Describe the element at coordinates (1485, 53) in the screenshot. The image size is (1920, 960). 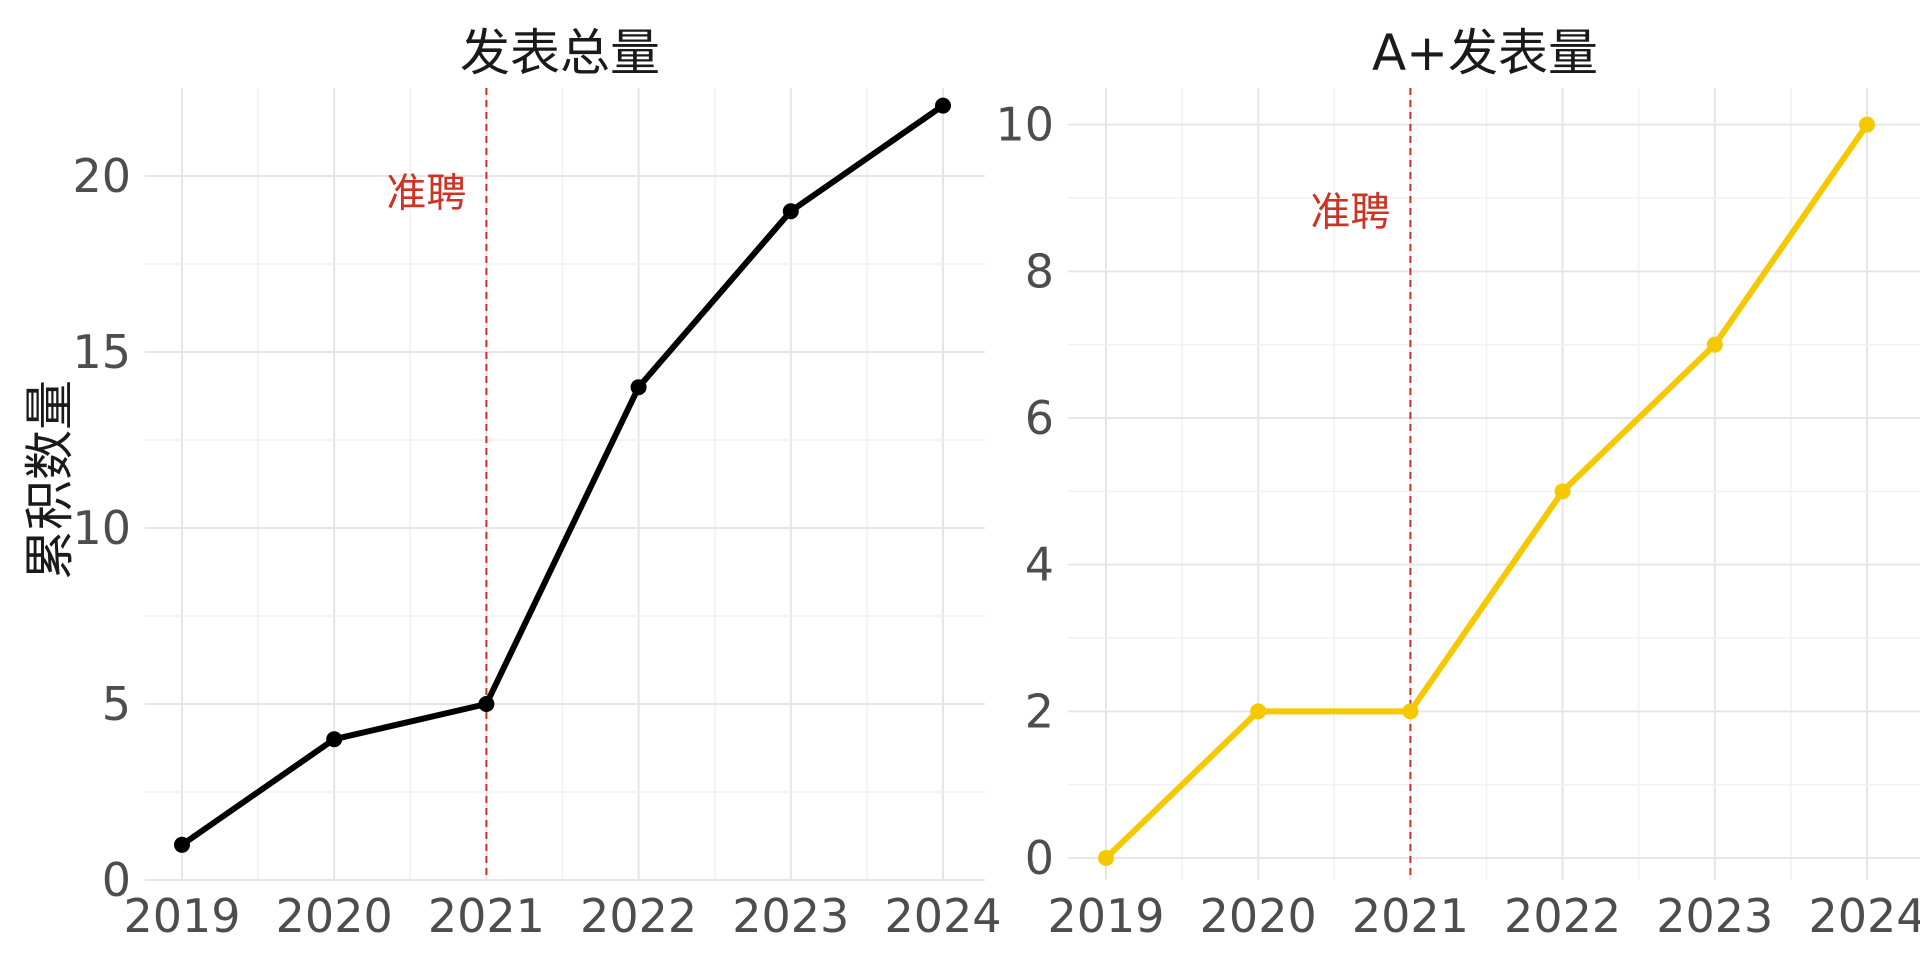
I see `chart-title: A+发表量` at that location.